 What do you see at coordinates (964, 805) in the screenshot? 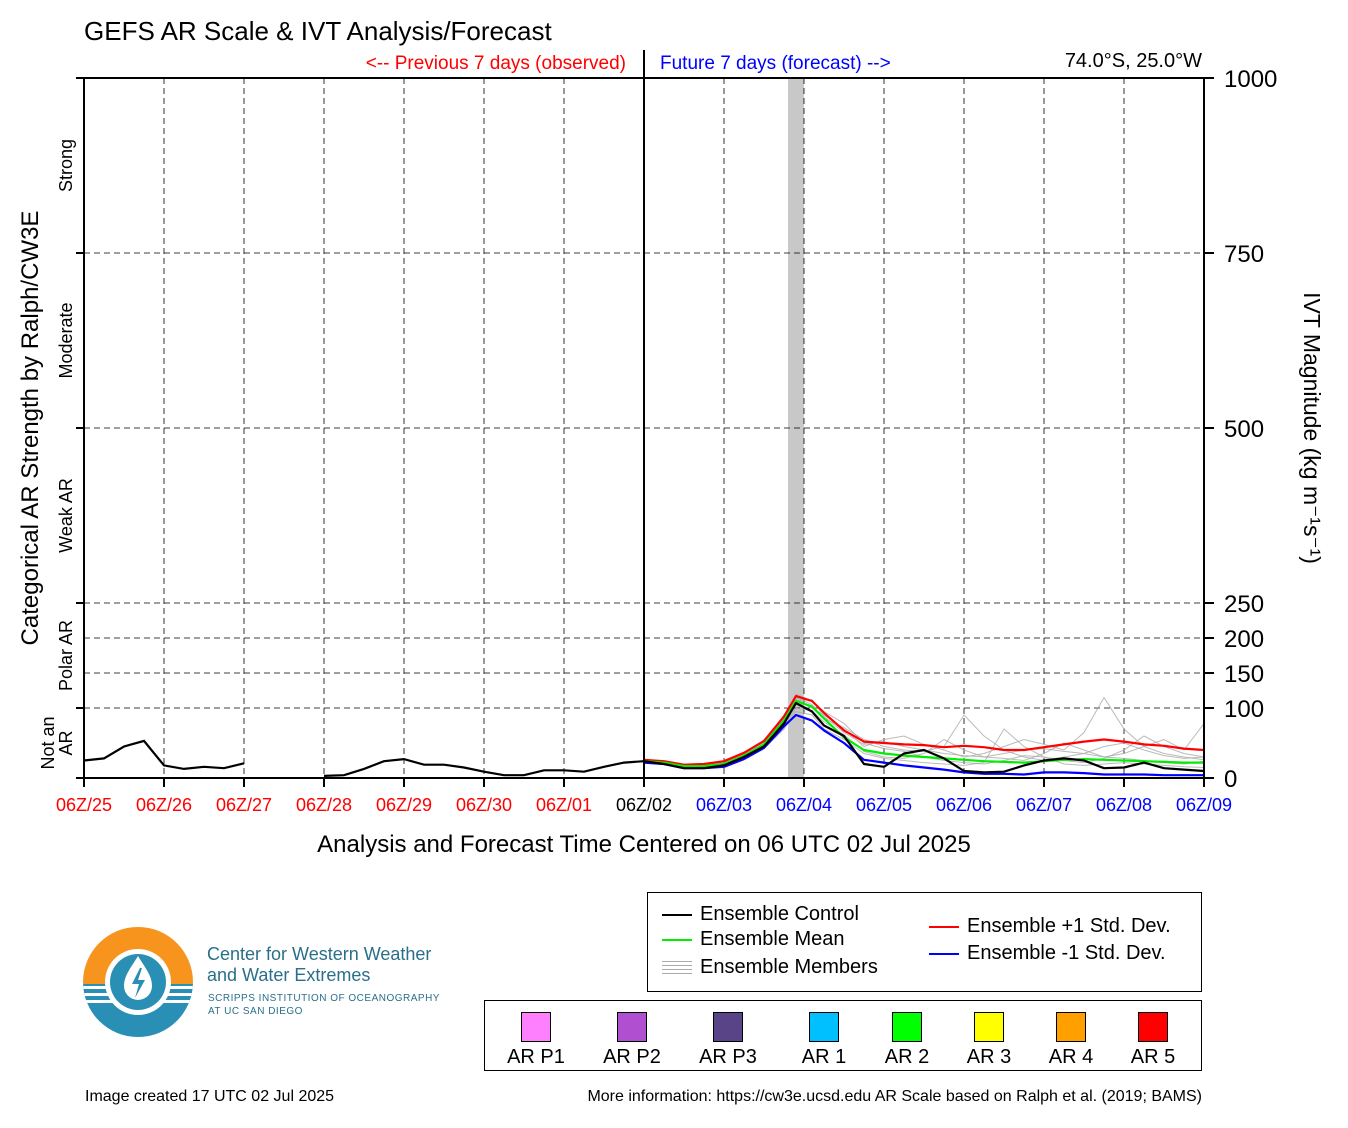
I see `x-tick-label: 06Z/06` at bounding box center [964, 805].